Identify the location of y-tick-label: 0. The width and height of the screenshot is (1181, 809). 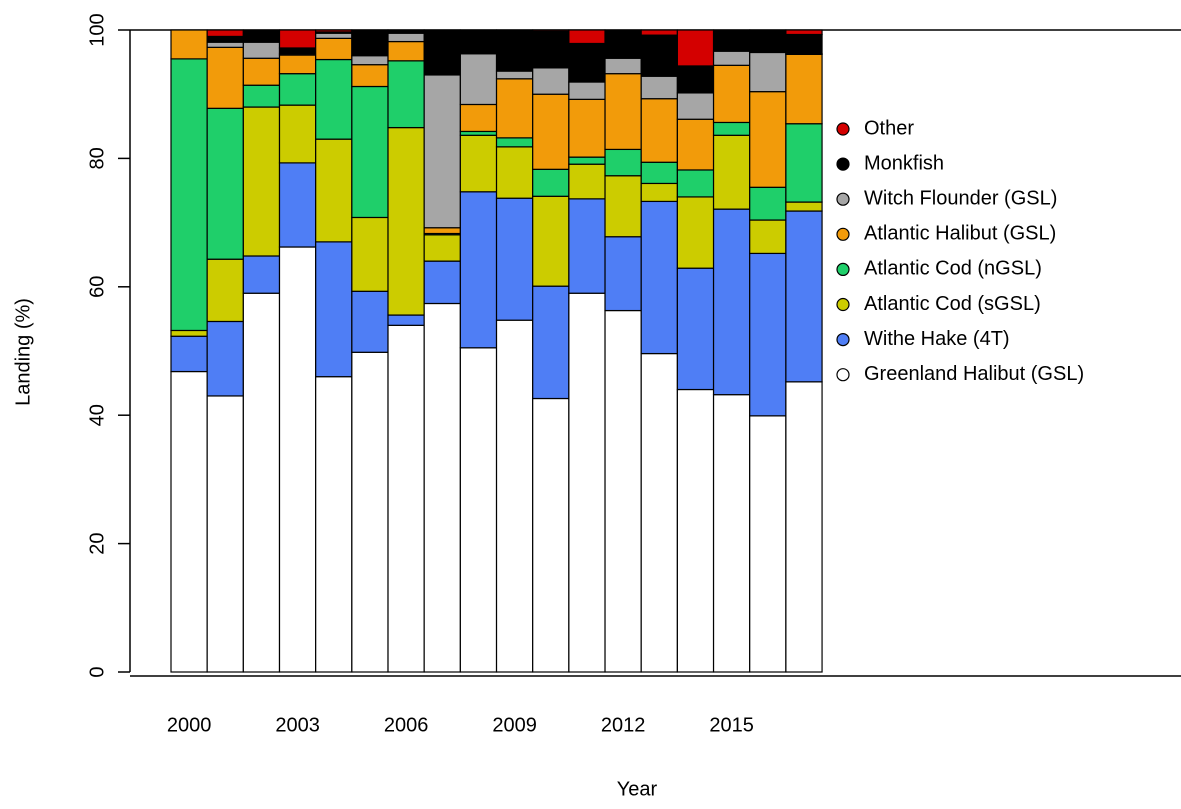
(97, 671).